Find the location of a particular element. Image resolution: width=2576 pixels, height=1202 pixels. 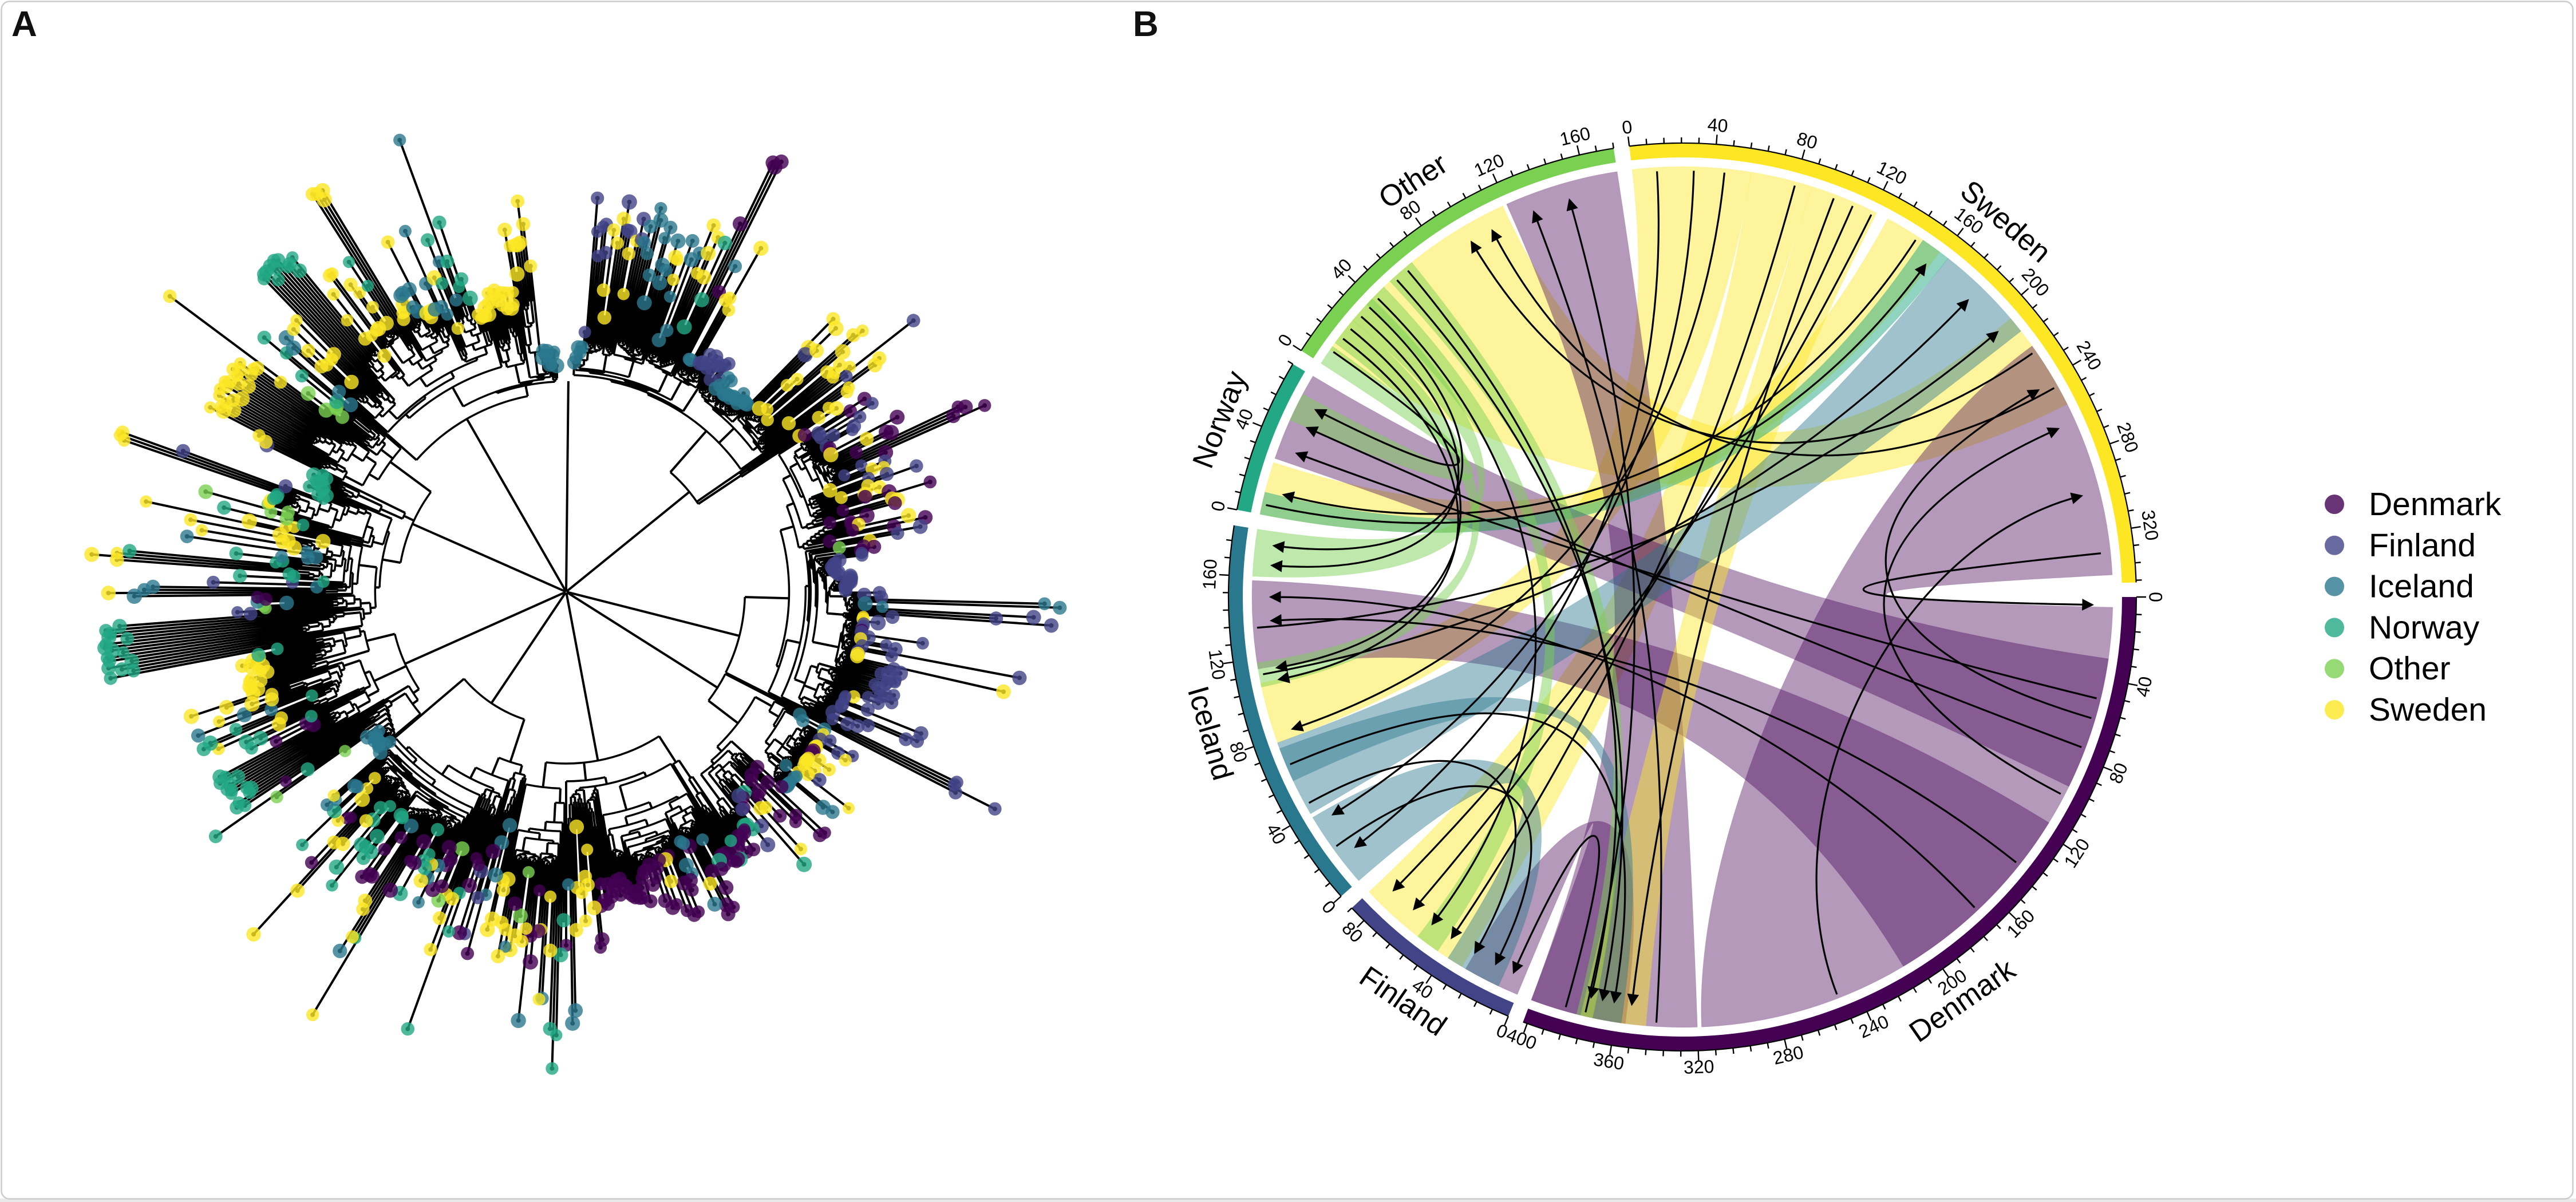

svg-text: 360 is located at coordinates (1608, 1062).